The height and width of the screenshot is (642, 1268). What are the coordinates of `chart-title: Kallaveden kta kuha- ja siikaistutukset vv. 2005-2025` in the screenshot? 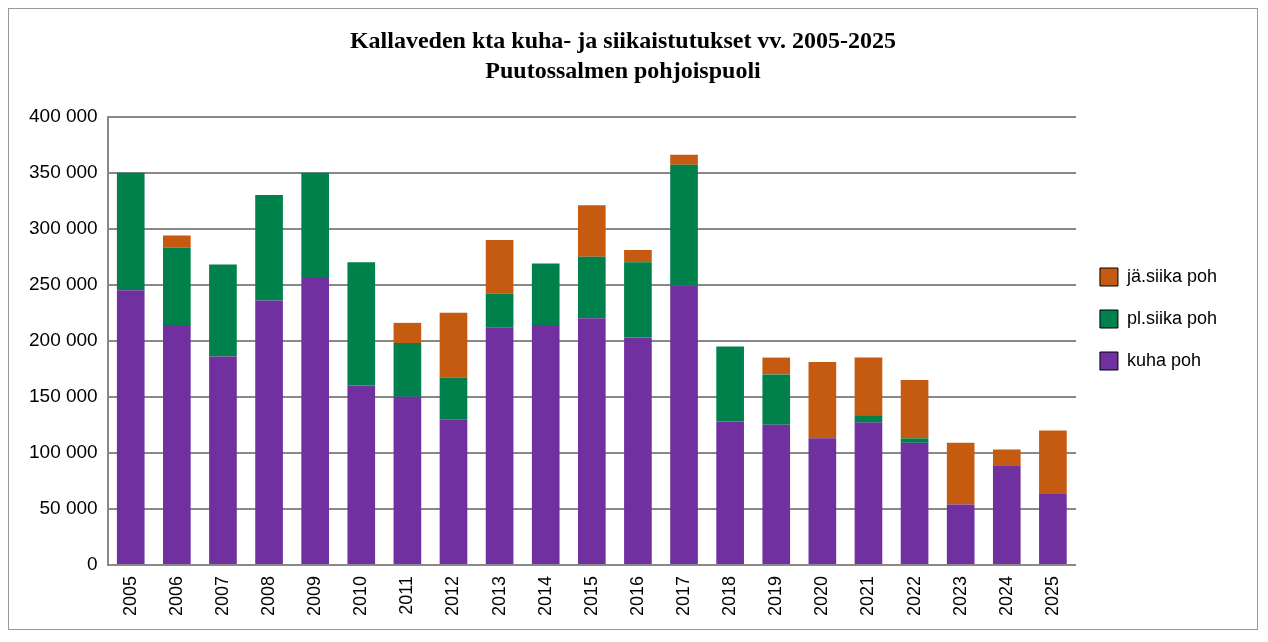 It's located at (623, 39).